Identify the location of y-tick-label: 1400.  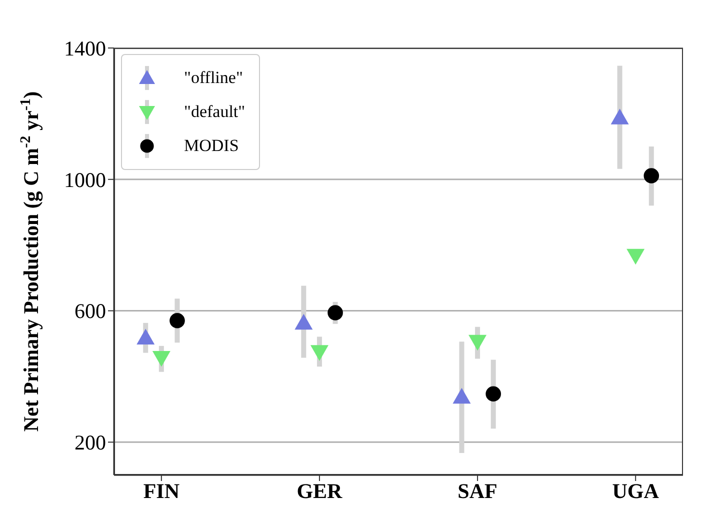
(85, 48).